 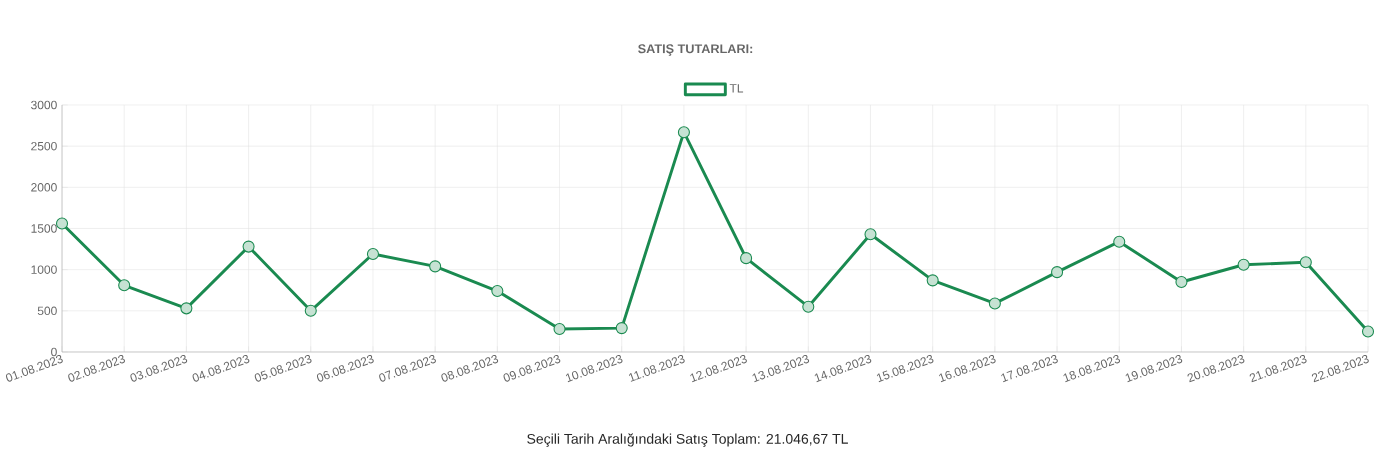 What do you see at coordinates (44, 228) in the screenshot?
I see `y-tick-label: 1500` at bounding box center [44, 228].